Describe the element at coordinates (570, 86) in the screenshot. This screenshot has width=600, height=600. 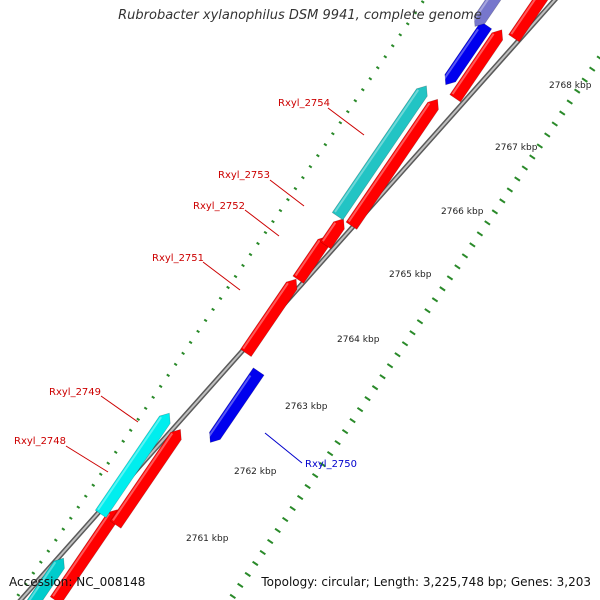
I see `scale-label-2768-kbp: 2768 kbp` at that location.